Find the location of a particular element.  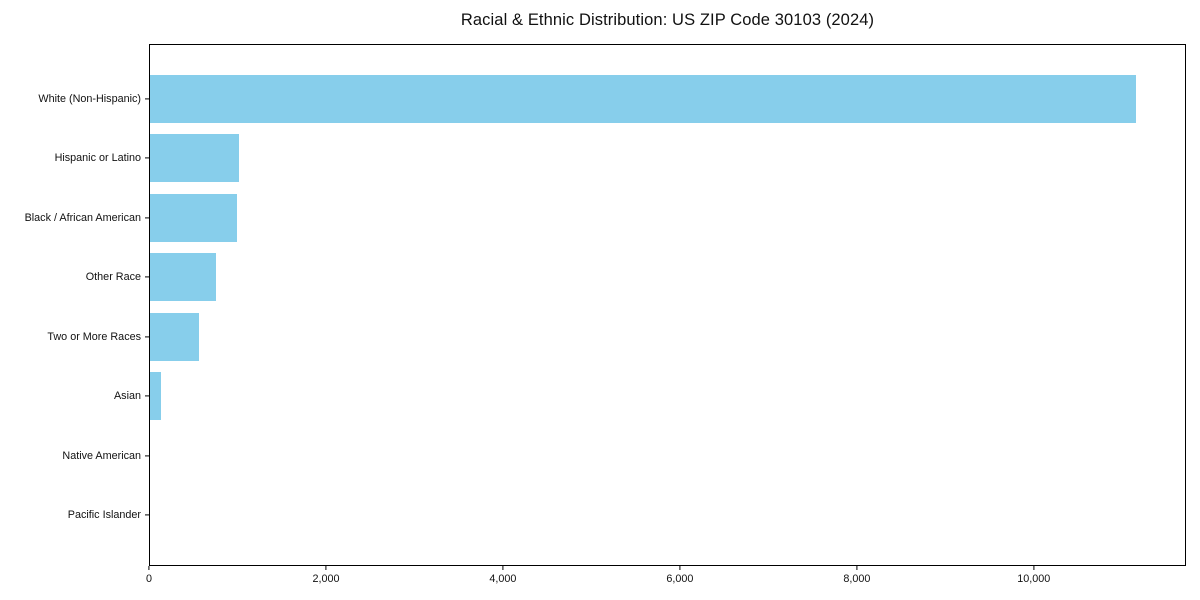

x-tick-label: 4,000 is located at coordinates (503, 579).